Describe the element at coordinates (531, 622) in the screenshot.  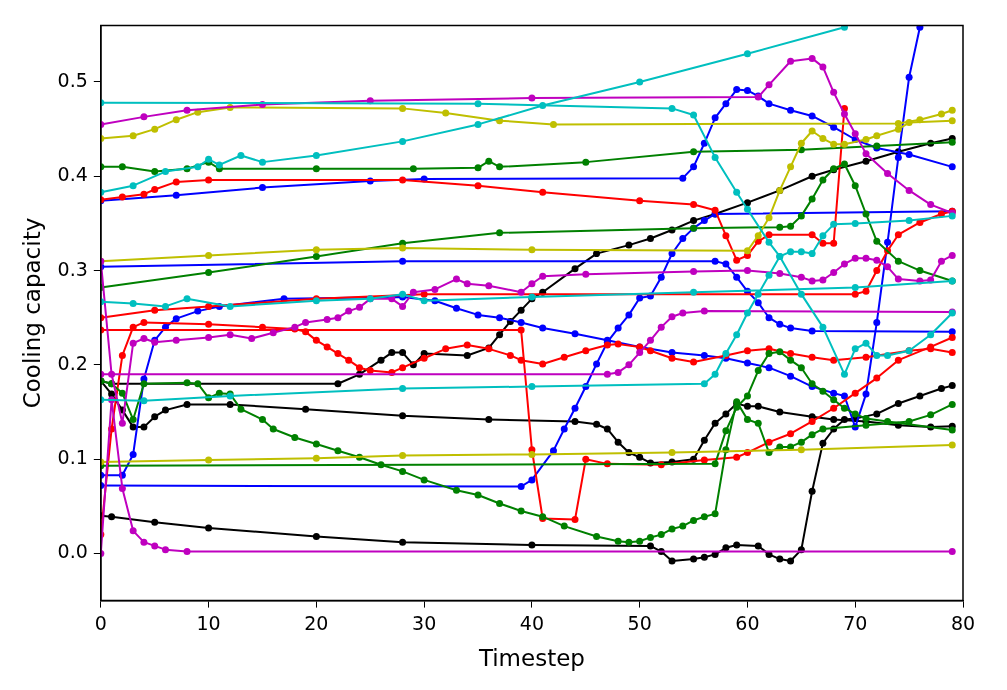
I see `x-tick-label: 40` at that location.